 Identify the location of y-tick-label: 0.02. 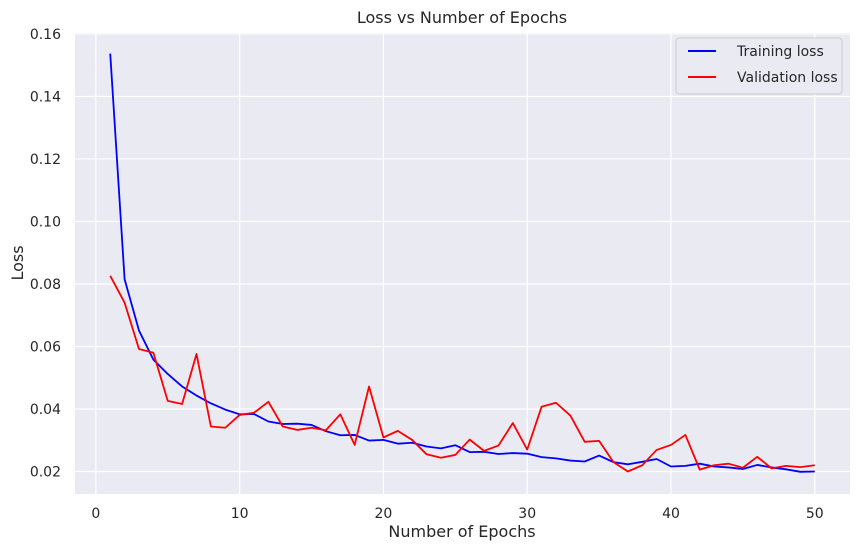
(45, 472).